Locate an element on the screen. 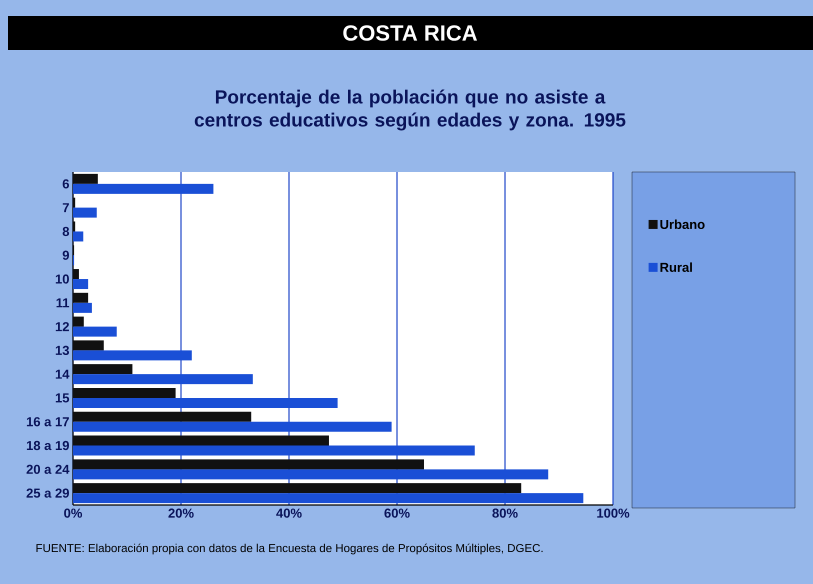  y-tick-label: 20 a 24 is located at coordinates (48, 469).